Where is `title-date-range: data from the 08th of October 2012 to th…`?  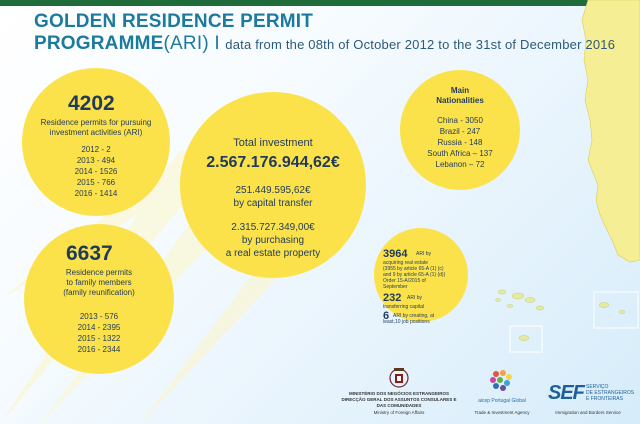
title-date-range: data from the 08th of October 2012 to th… is located at coordinates (420, 44).